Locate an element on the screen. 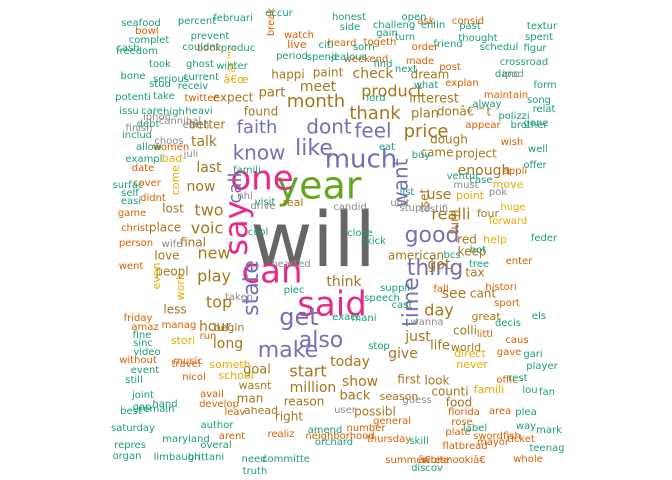 The width and height of the screenshot is (672, 480). word-cloud-term: expect is located at coordinates (233, 98).